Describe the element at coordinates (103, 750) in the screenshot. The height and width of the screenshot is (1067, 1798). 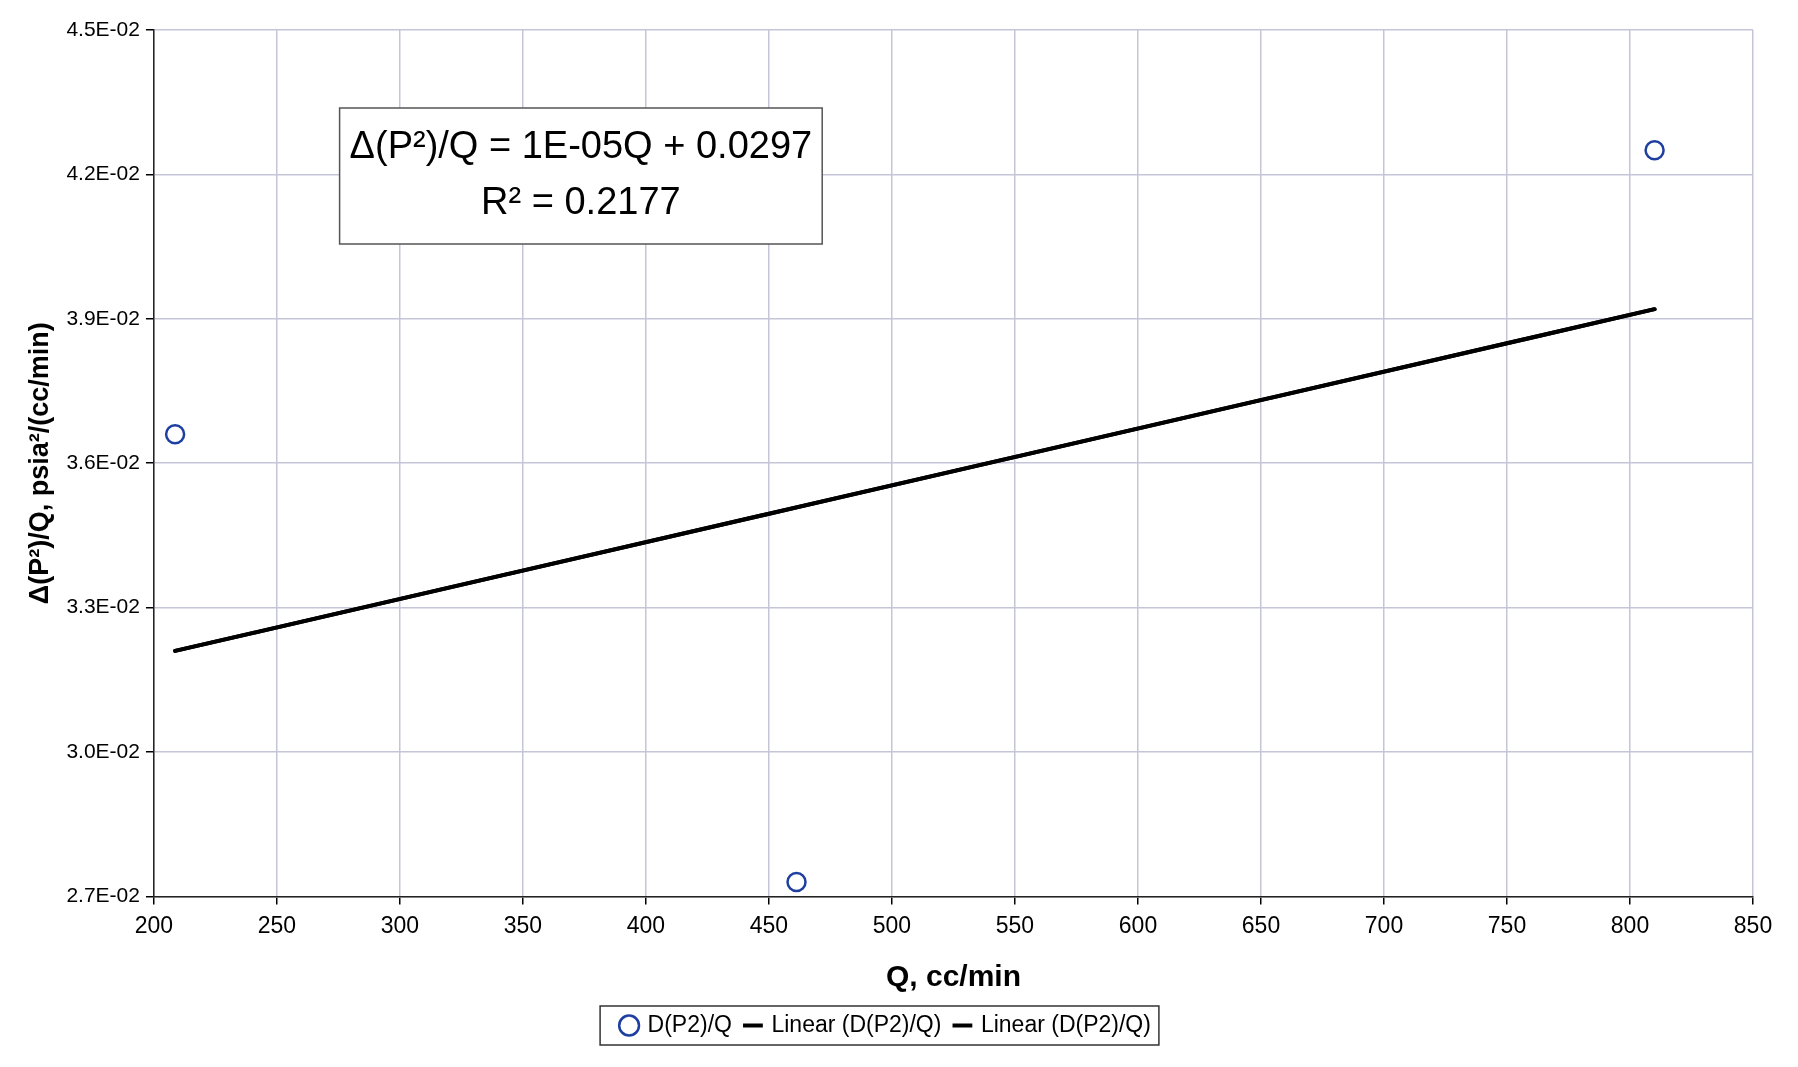
I see `y-tick-label: 3.0E-02` at that location.